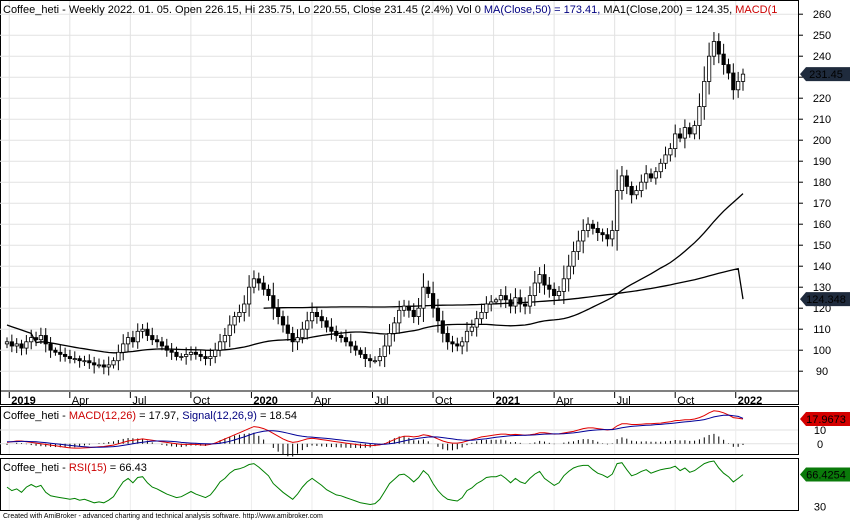 The height and width of the screenshot is (520, 850). What do you see at coordinates (822, 36) in the screenshot?
I see `price-tick-label-250: 250` at bounding box center [822, 36].